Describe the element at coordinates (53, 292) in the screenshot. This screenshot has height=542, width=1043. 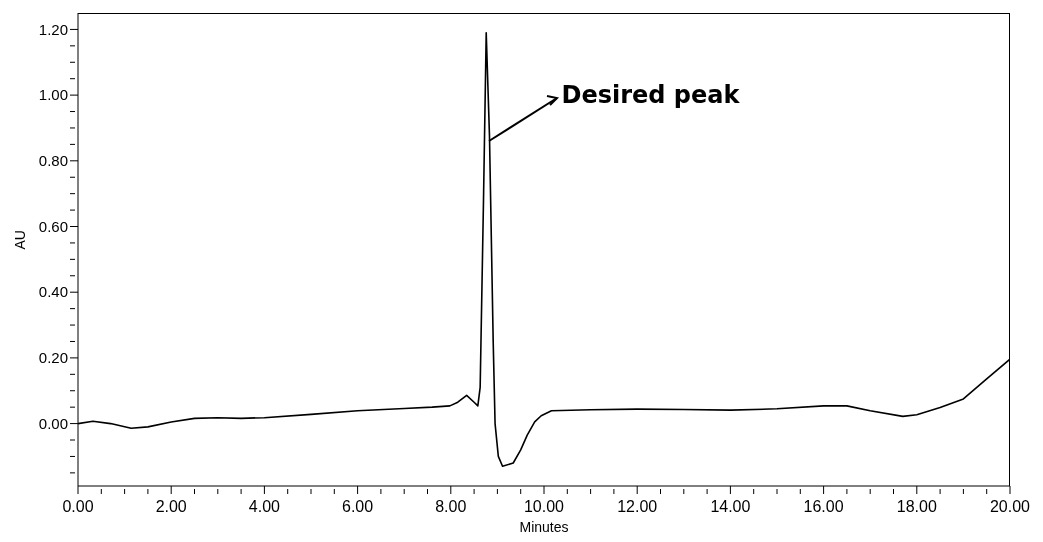
I see `y-tick-label: 0.40` at that location.